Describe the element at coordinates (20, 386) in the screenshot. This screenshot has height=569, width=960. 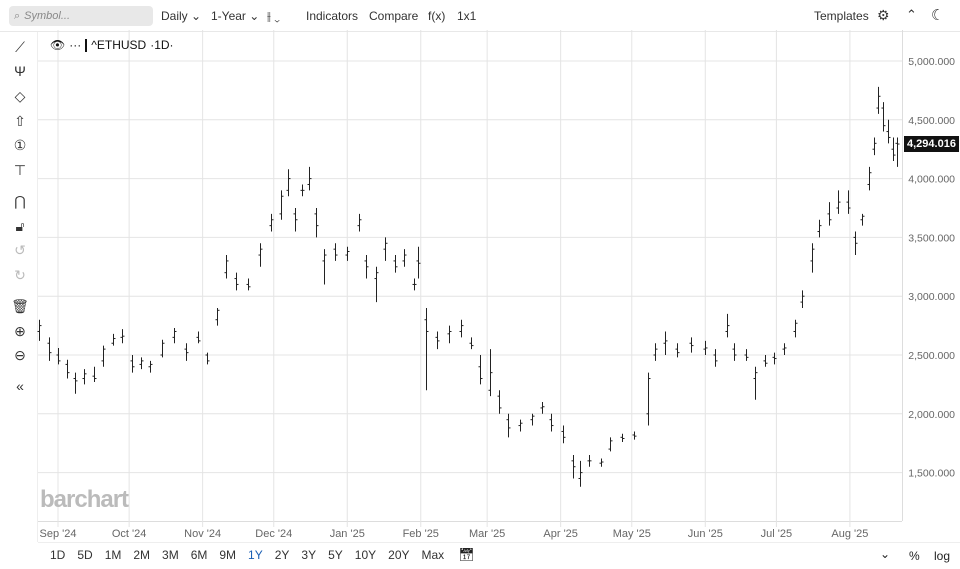
I see `collapse-left-icon: «` at that location.